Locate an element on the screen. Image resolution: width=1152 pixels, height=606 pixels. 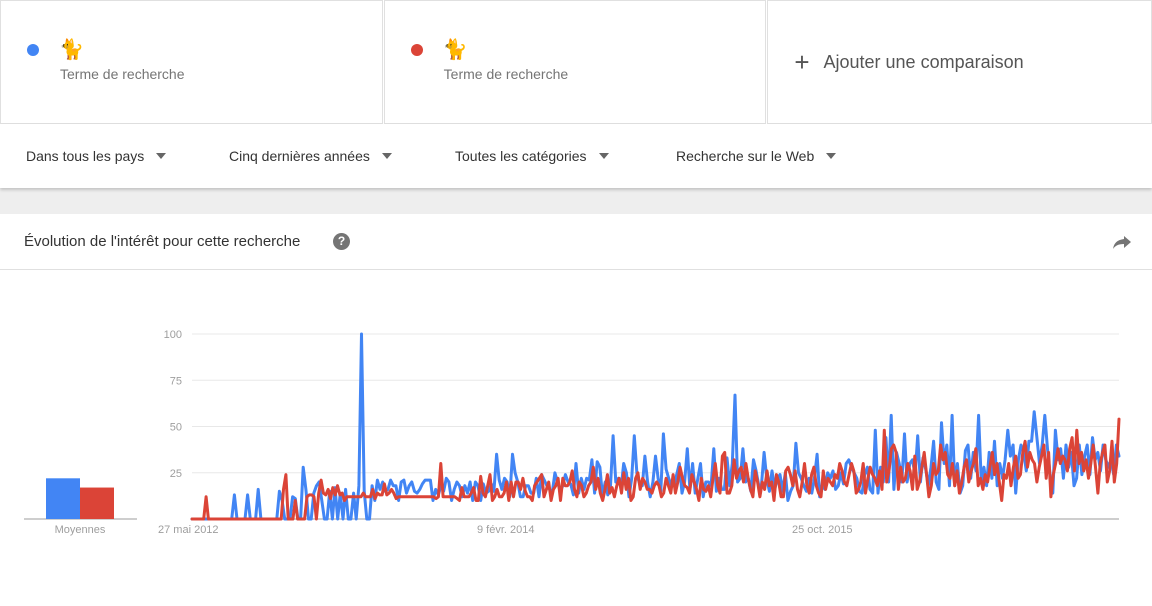
share-icon is located at coordinates (1122, 244).